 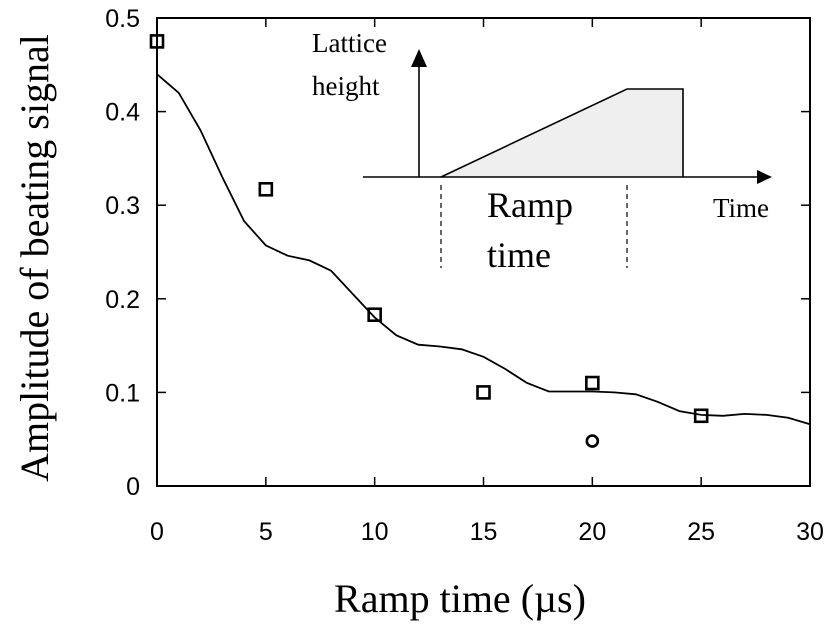 What do you see at coordinates (519, 255) in the screenshot?
I see `ramp-time-label-line2: time` at bounding box center [519, 255].